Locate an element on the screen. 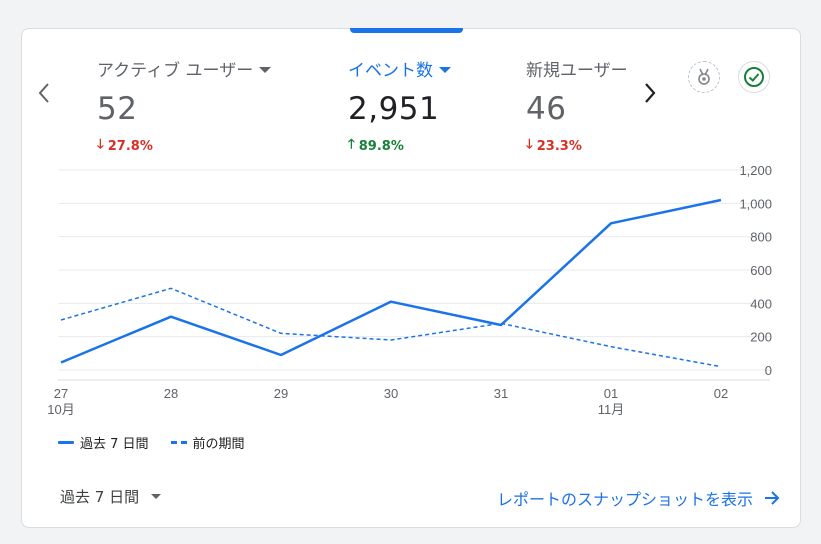 This screenshot has height=544, width=821. metric-label: 新規ユーザー is located at coordinates (577, 68).